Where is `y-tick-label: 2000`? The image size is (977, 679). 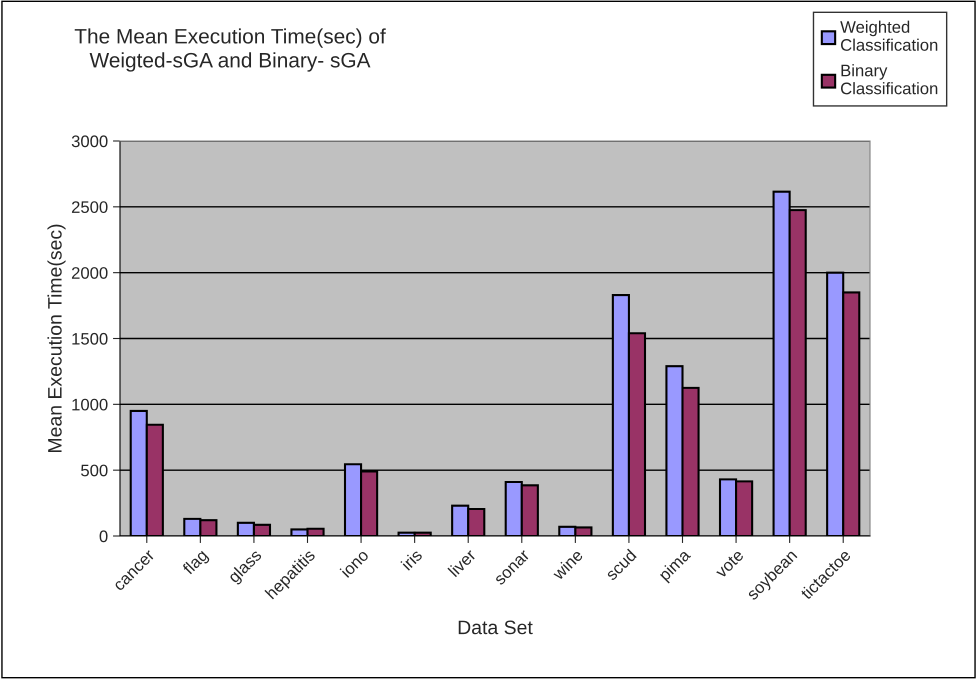
y-tick-label: 2000 is located at coordinates (90, 273).